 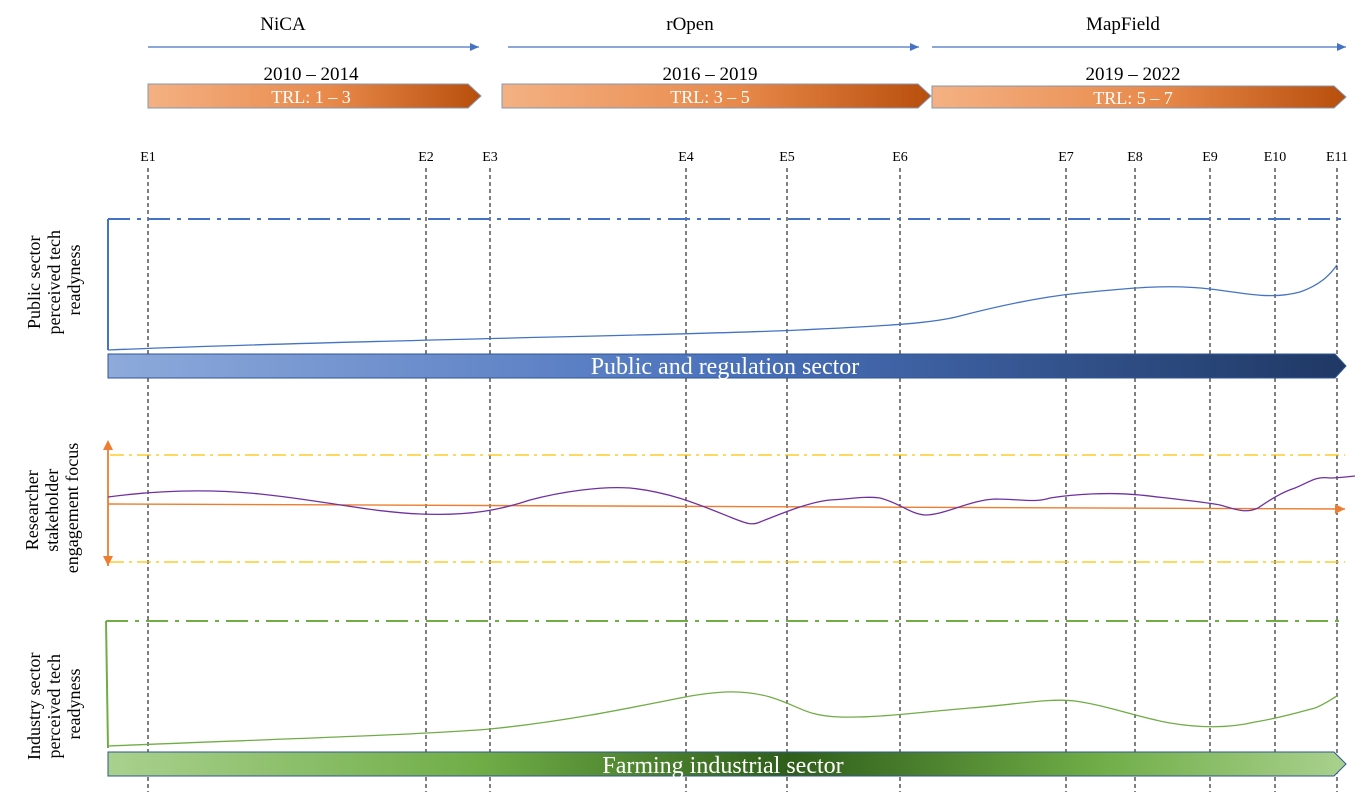 What do you see at coordinates (74, 280) in the screenshot?
I see `public-y-label-line-3: readyness` at bounding box center [74, 280].